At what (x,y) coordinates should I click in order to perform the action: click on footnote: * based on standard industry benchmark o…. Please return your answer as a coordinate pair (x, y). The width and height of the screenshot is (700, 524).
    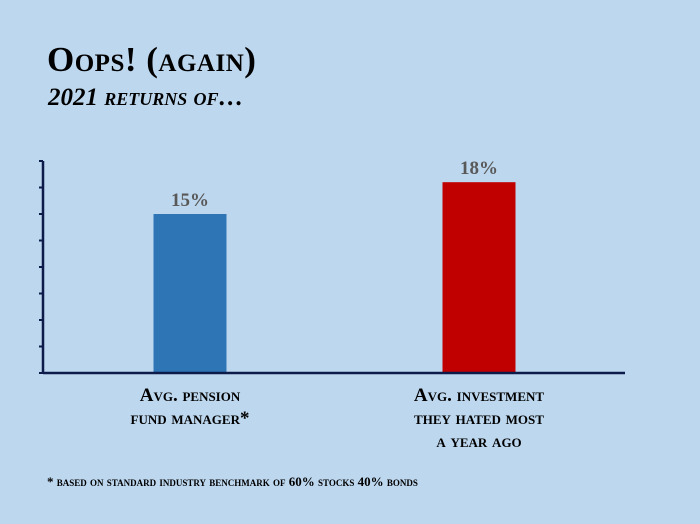
    Looking at the image, I should click on (232, 481).